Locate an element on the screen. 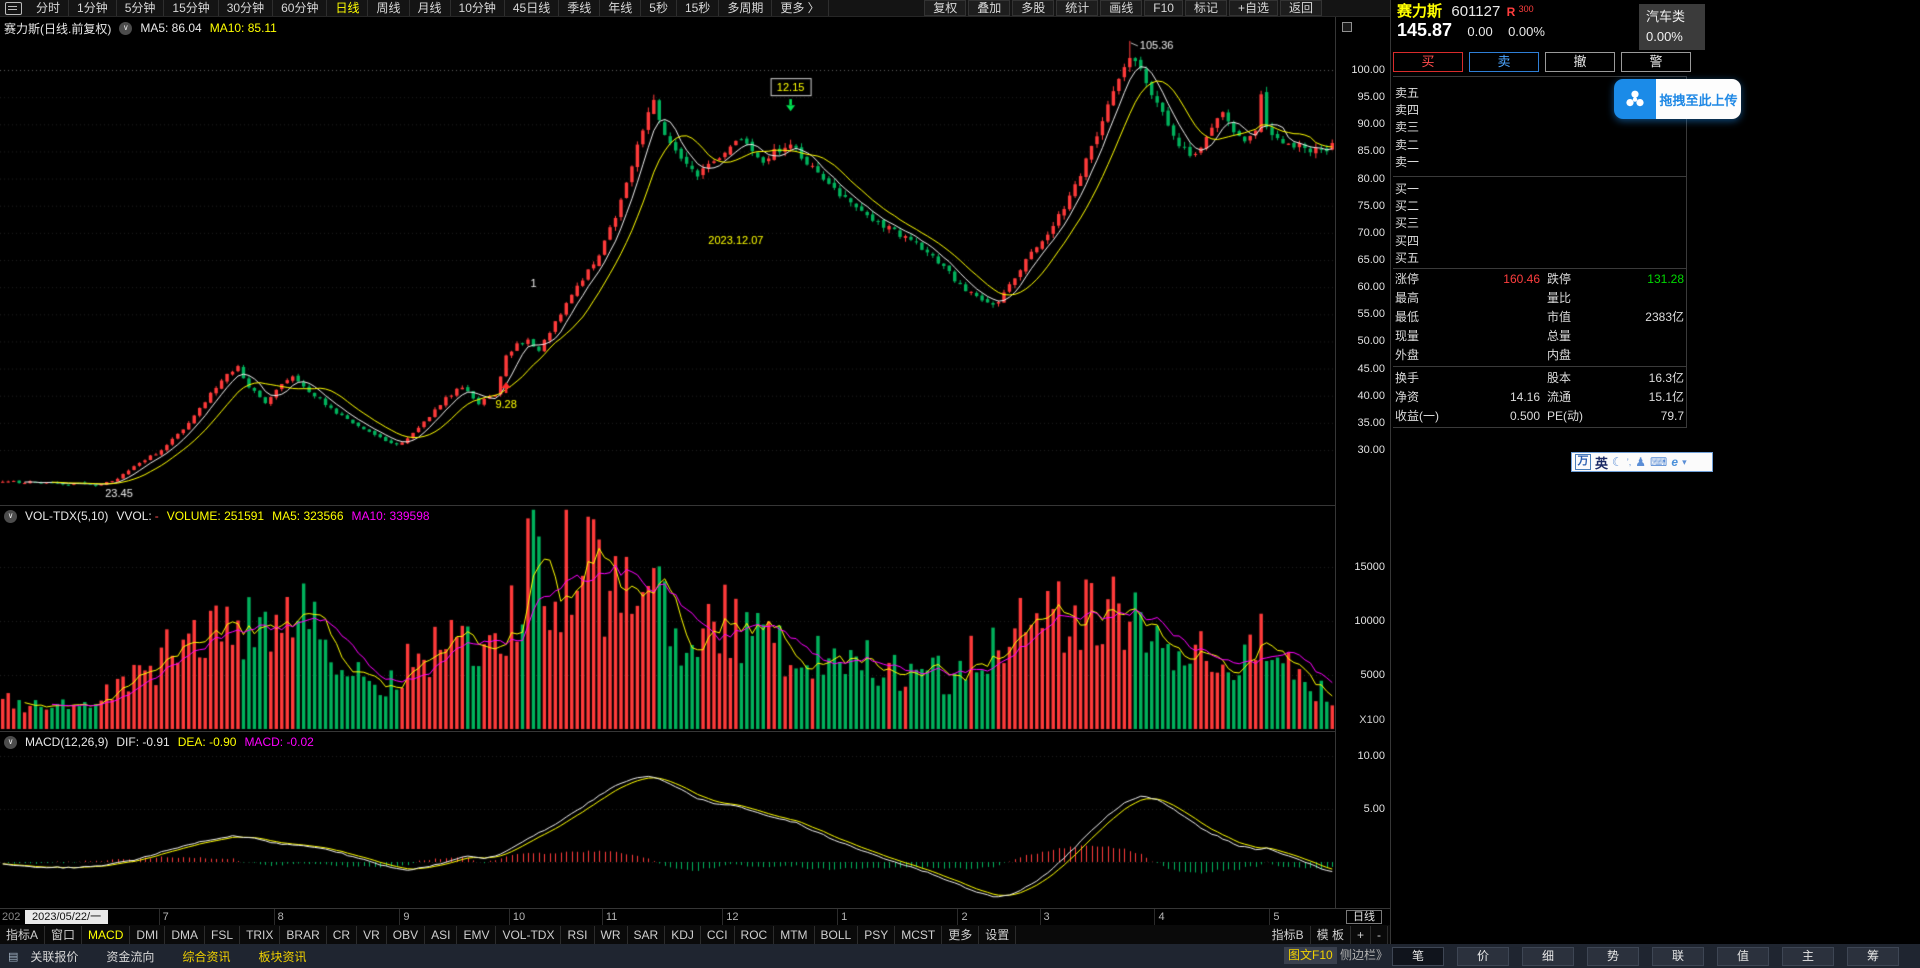 The width and height of the screenshot is (1920, 968). indicator-tab-VR: VR is located at coordinates (372, 934).